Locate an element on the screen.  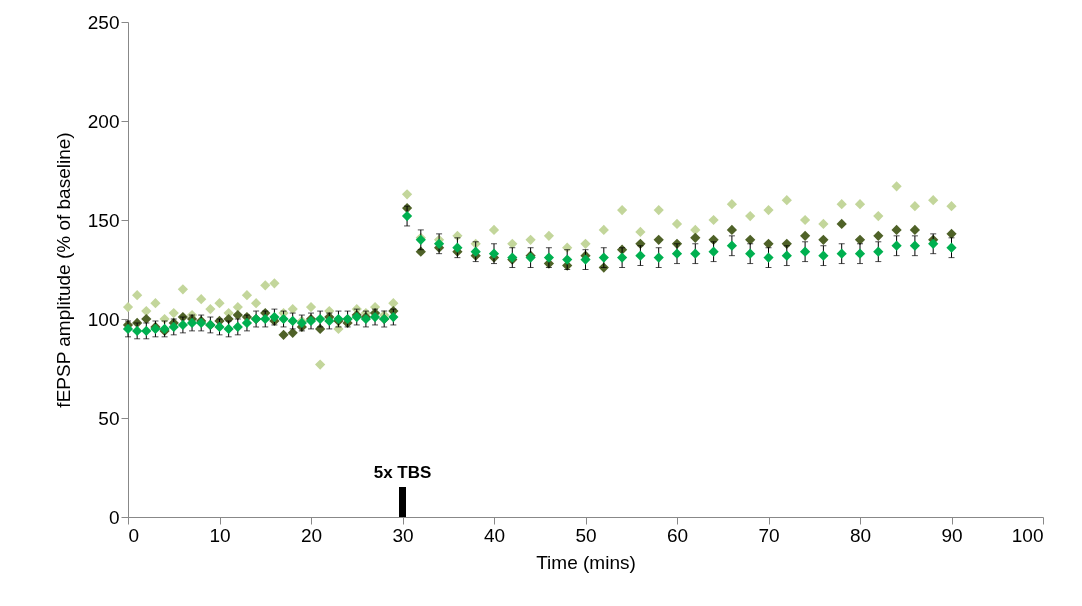
y-tick-label: 150 is located at coordinates (103, 220).